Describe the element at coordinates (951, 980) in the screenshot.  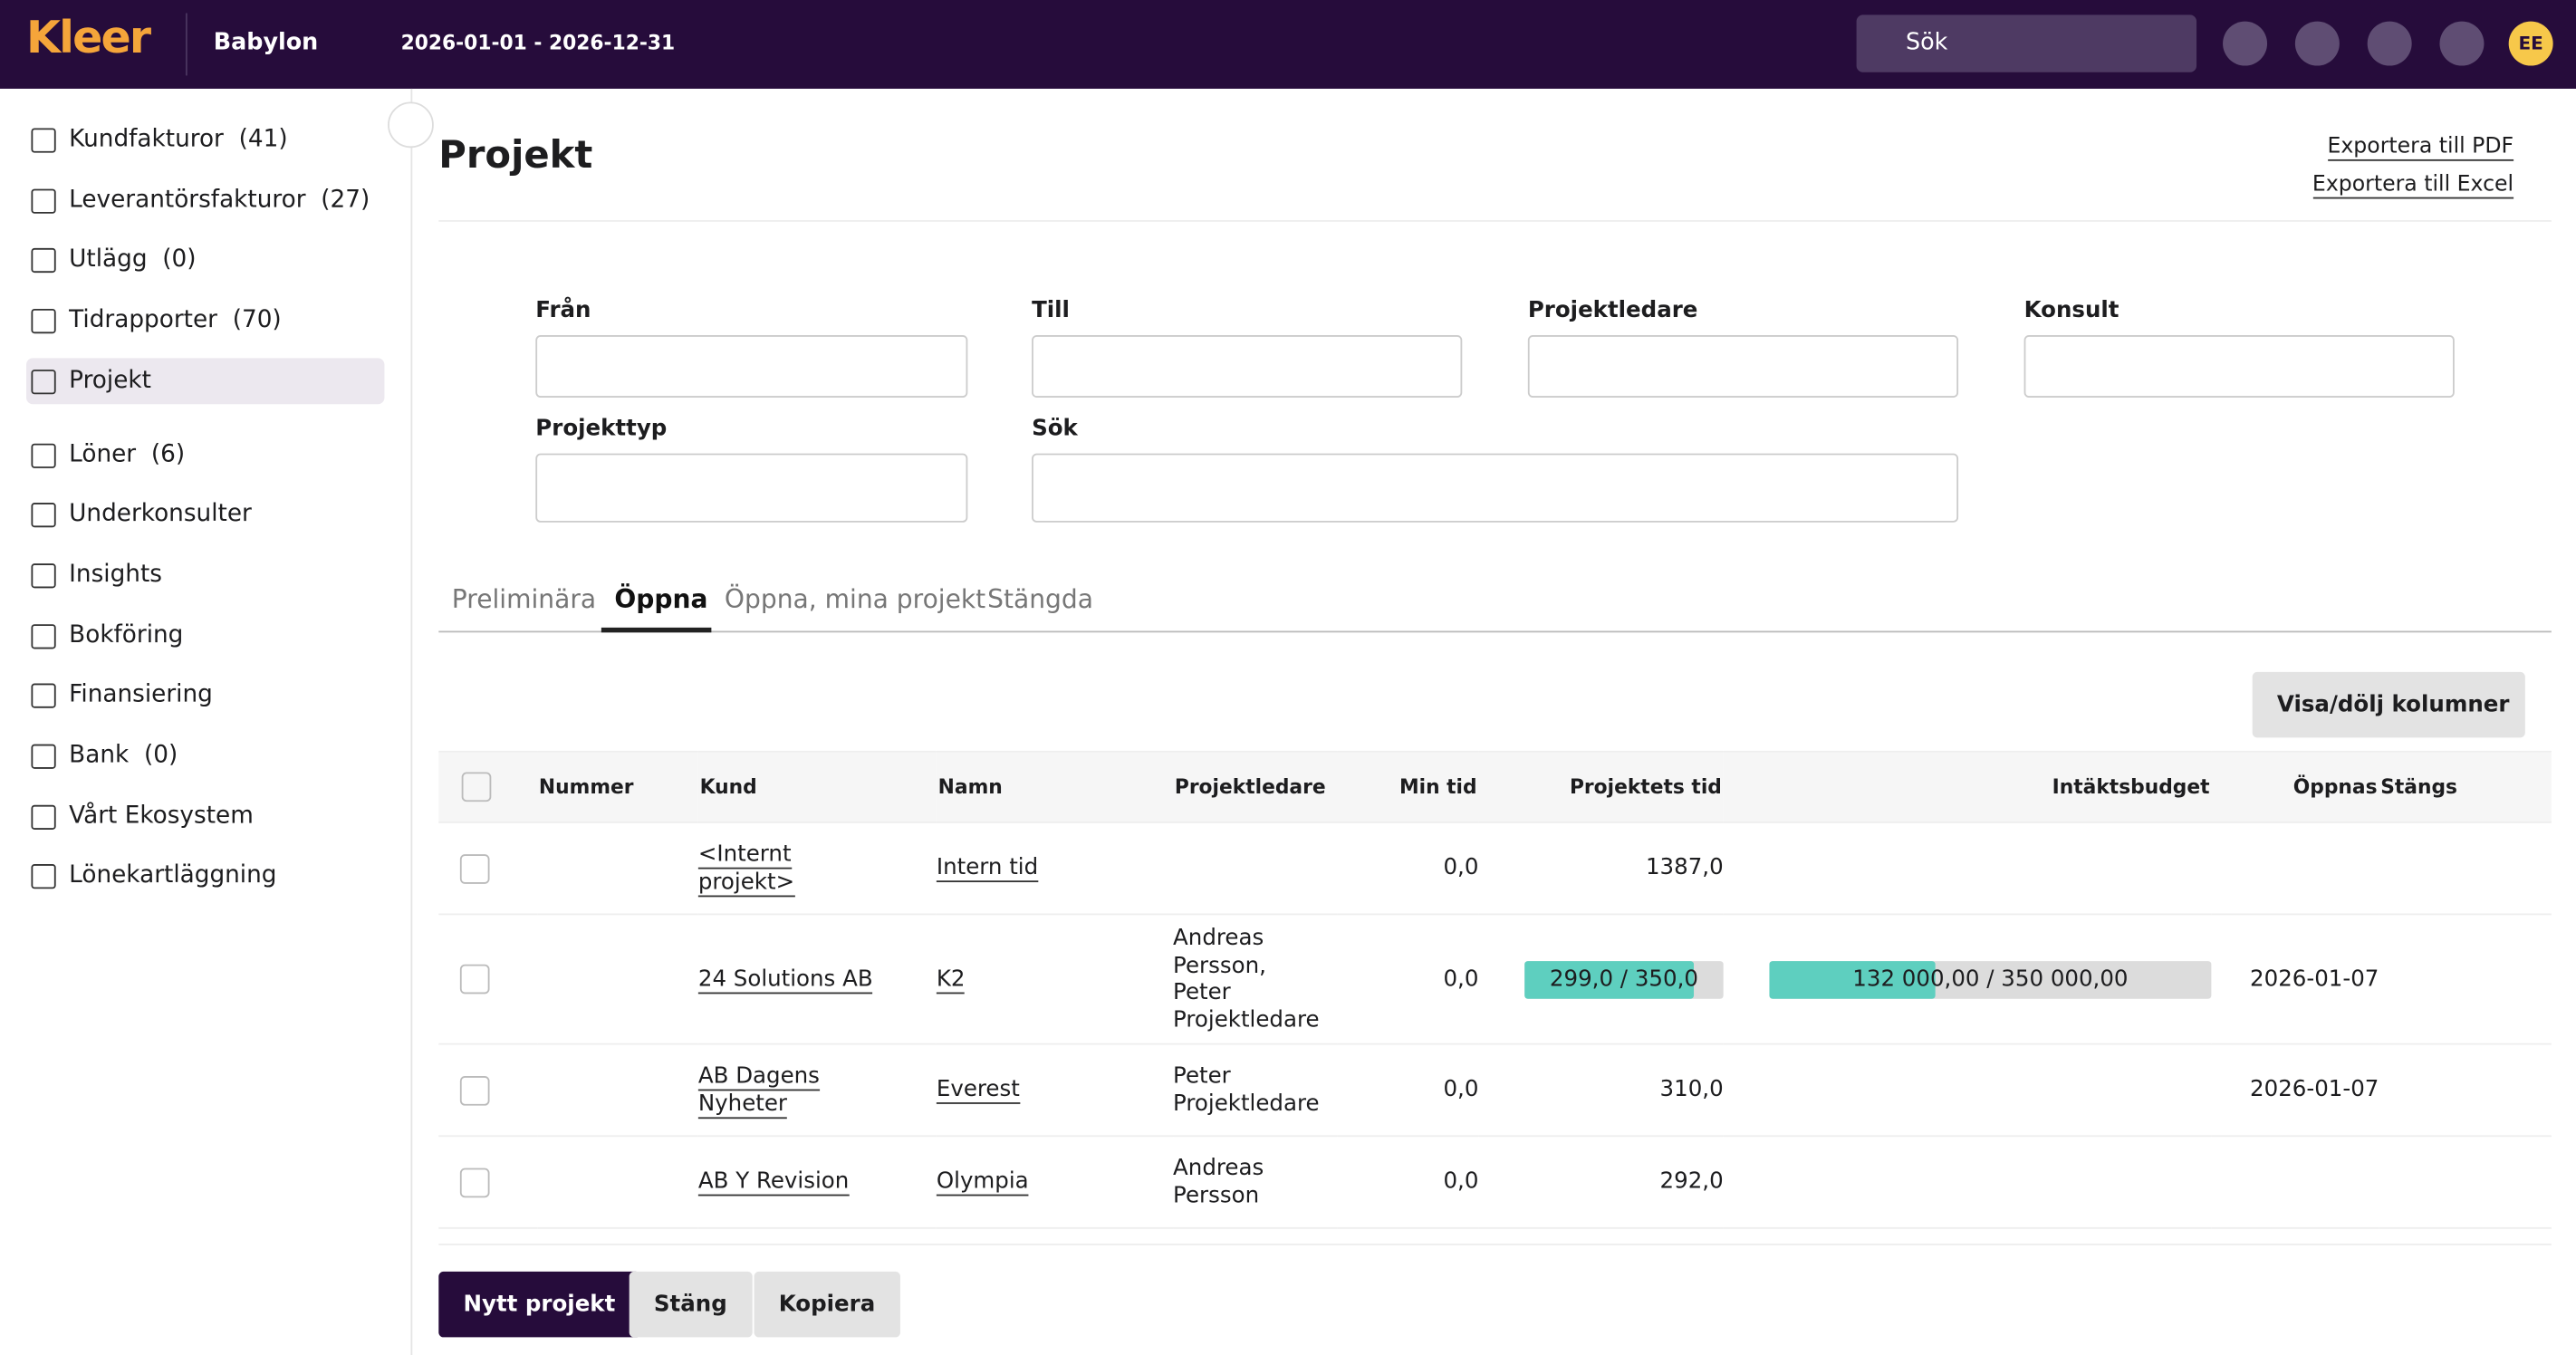
I see `namn: K2` at that location.